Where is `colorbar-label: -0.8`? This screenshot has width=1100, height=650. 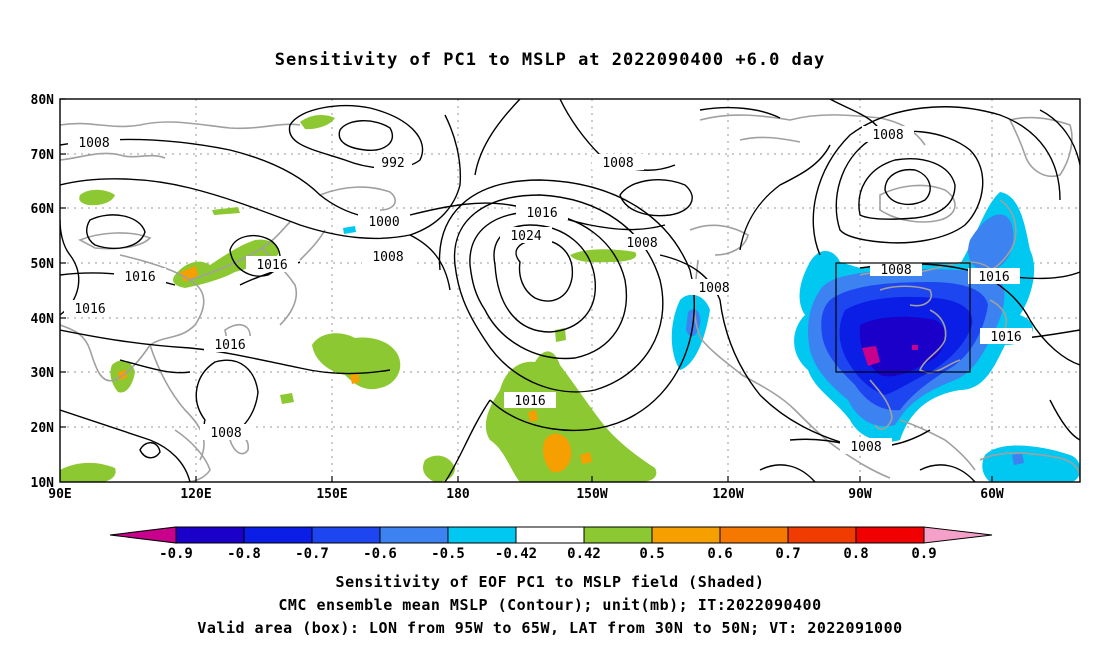
colorbar-label: -0.8 is located at coordinates (244, 554).